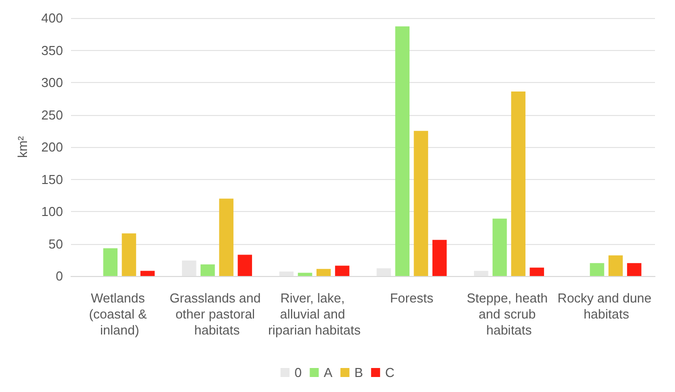 The height and width of the screenshot is (392, 675). What do you see at coordinates (52, 211) in the screenshot?
I see `y-tick-label: 100` at bounding box center [52, 211].